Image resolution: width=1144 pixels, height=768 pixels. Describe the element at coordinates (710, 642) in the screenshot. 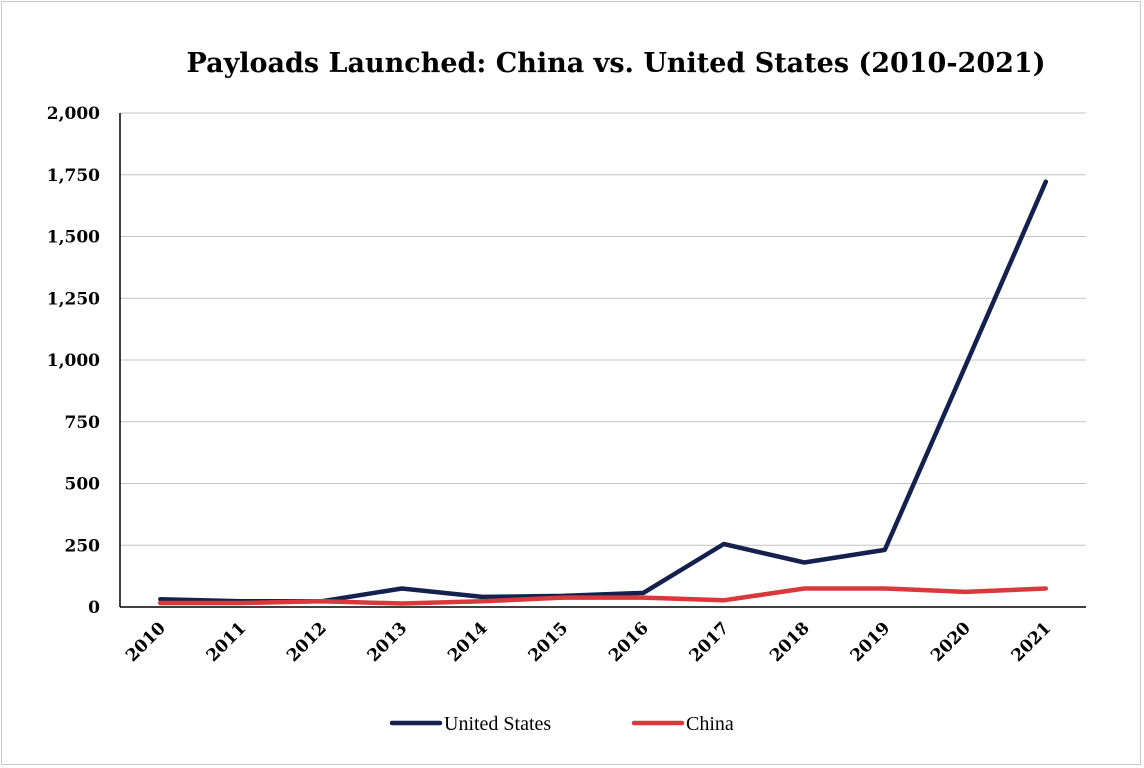

I see `x-tick-label: 2017` at that location.